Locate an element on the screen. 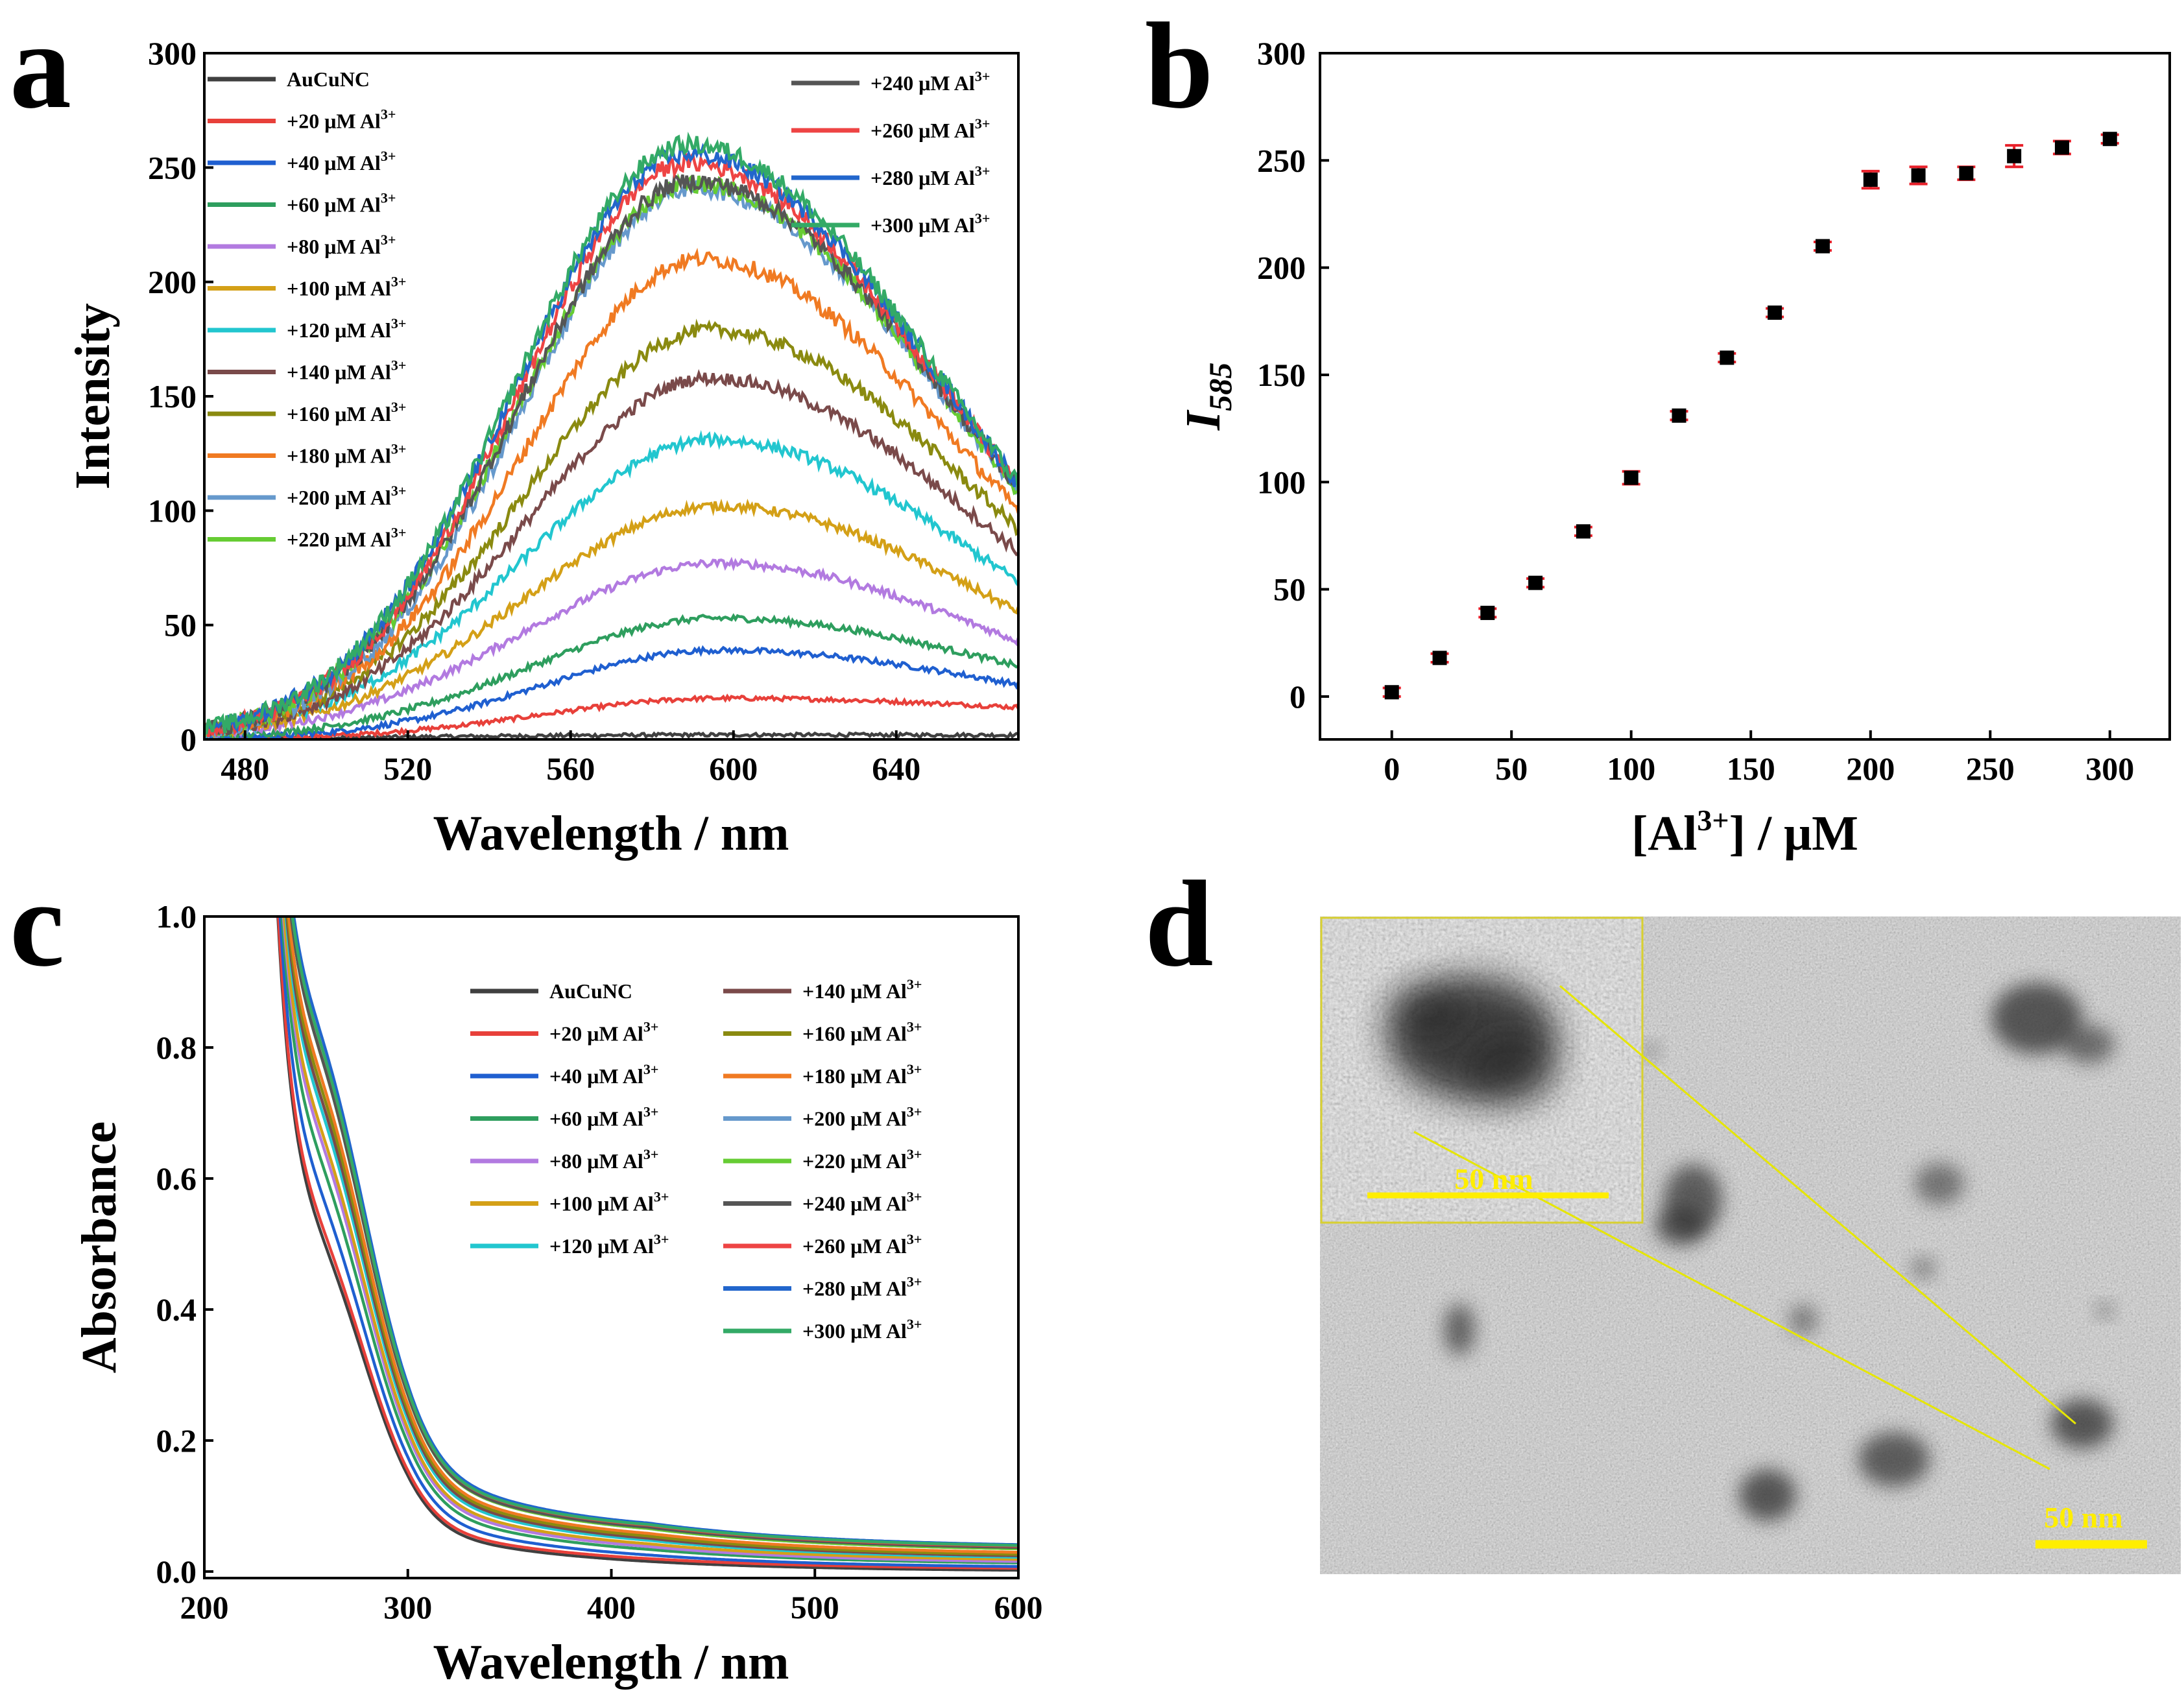 Image resolution: width=2184 pixels, height=1700 pixels. panel-a-legend-label-4: +80 μM Al3+ is located at coordinates (342, 245).